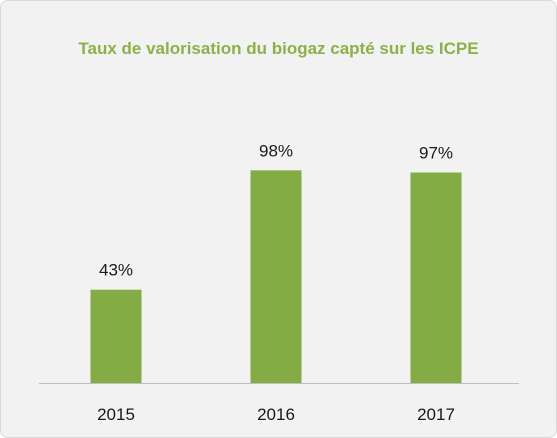 The width and height of the screenshot is (557, 438). What do you see at coordinates (436, 414) in the screenshot?
I see `x-tick-label: 2017` at bounding box center [436, 414].